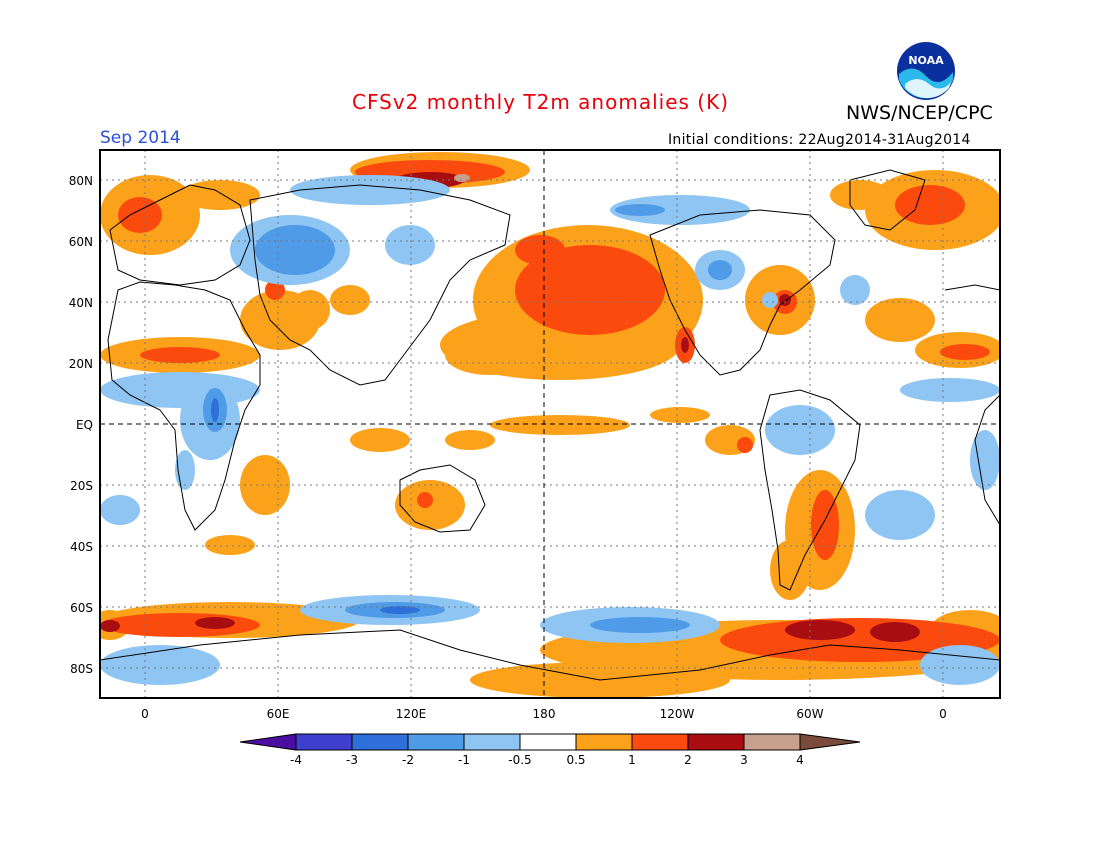 This screenshot has width=1100, height=850. Describe the element at coordinates (540, 102) in the screenshot. I see `map-title: CFSv2 monthly T2m anomalies (K)` at that location.